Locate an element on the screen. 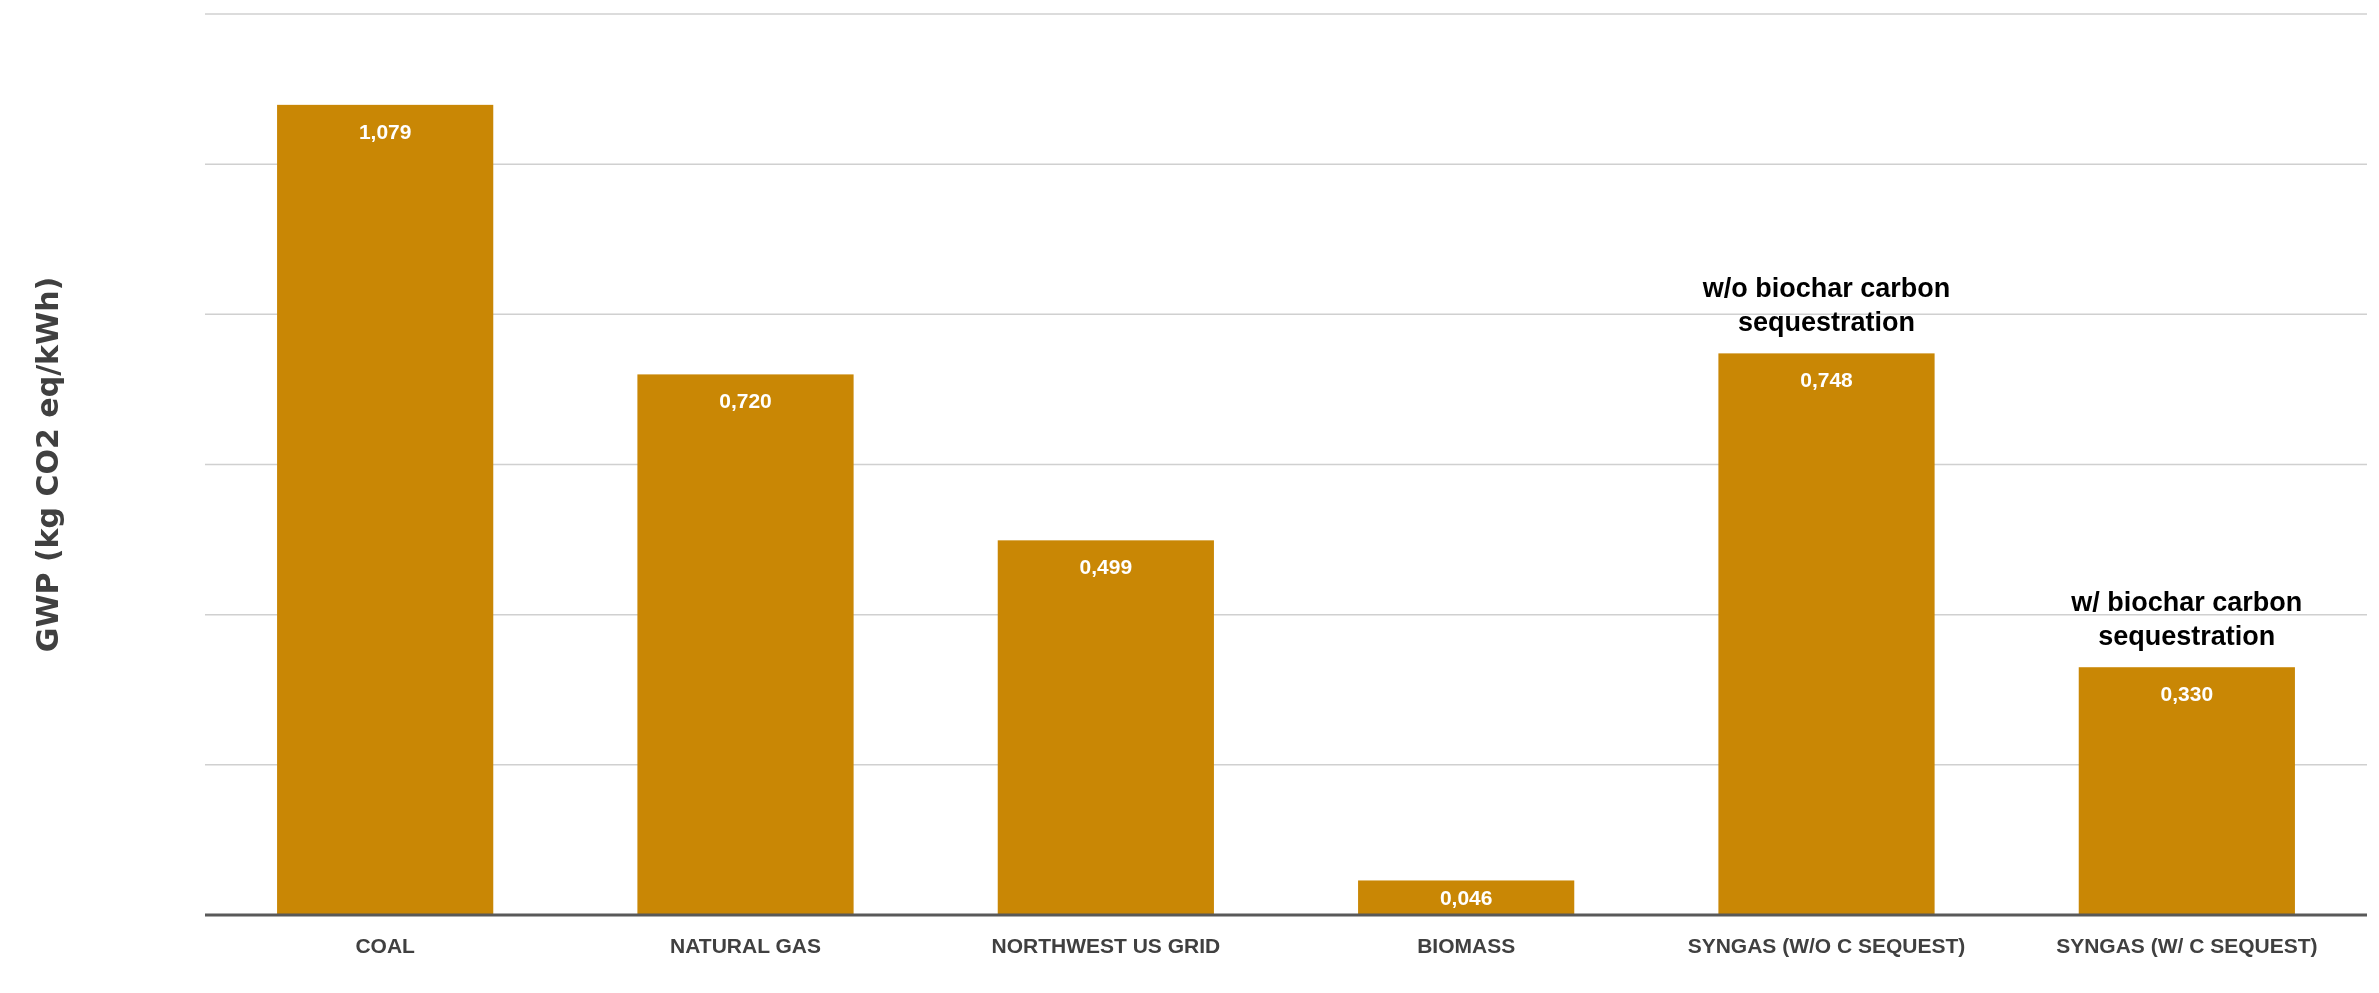 This screenshot has height=993, width=2379. data-label: 0,720 is located at coordinates (745, 401).